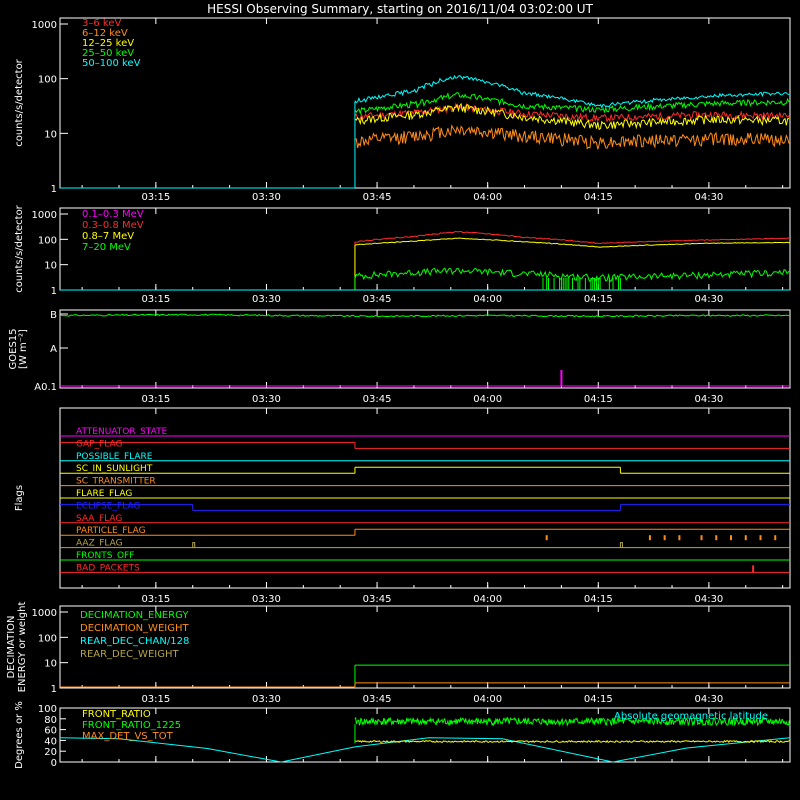 Image resolution: width=800 pixels, height=800 pixels. What do you see at coordinates (134, 641) in the screenshot?
I see `legend-entry: REAR_DEC_CHAN/128` at bounding box center [134, 641].